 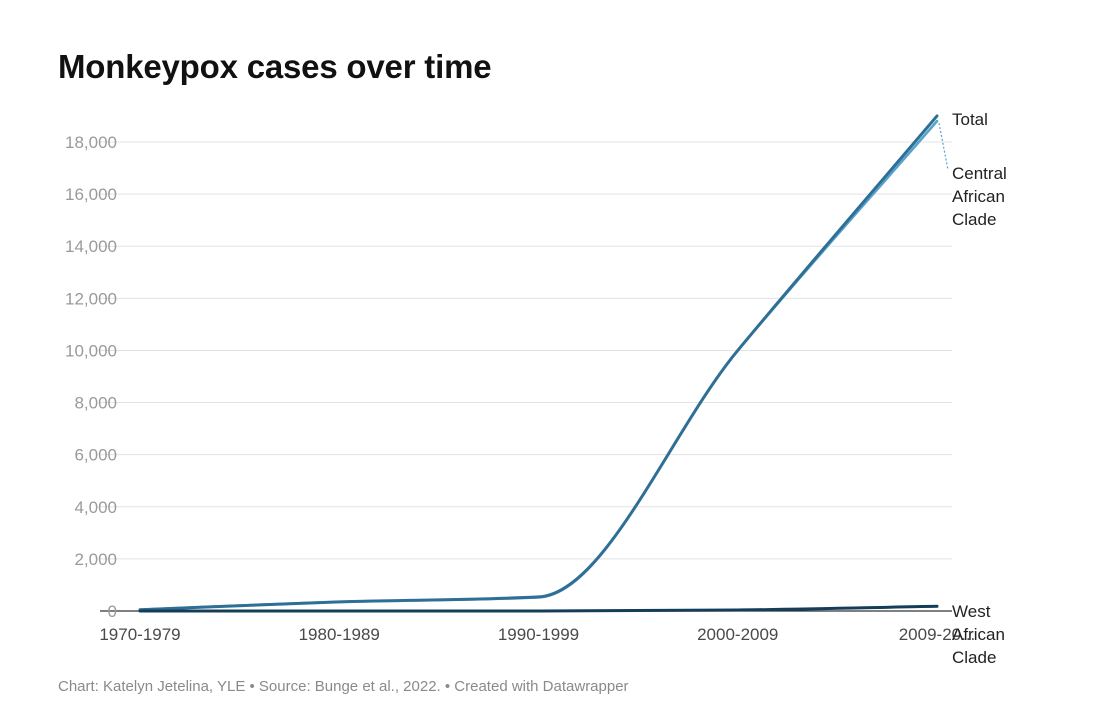 What do you see at coordinates (971, 611) in the screenshot?
I see `series-label-west-line: West` at bounding box center [971, 611].